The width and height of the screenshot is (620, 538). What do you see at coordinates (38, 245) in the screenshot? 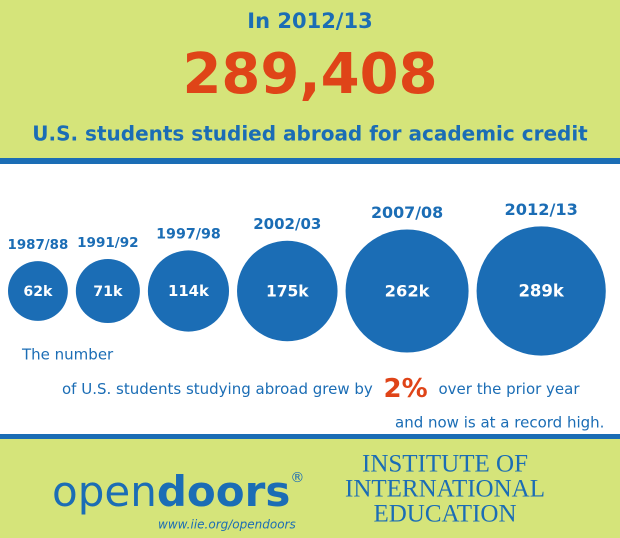
I see `category-label: 1987/88` at bounding box center [38, 245].